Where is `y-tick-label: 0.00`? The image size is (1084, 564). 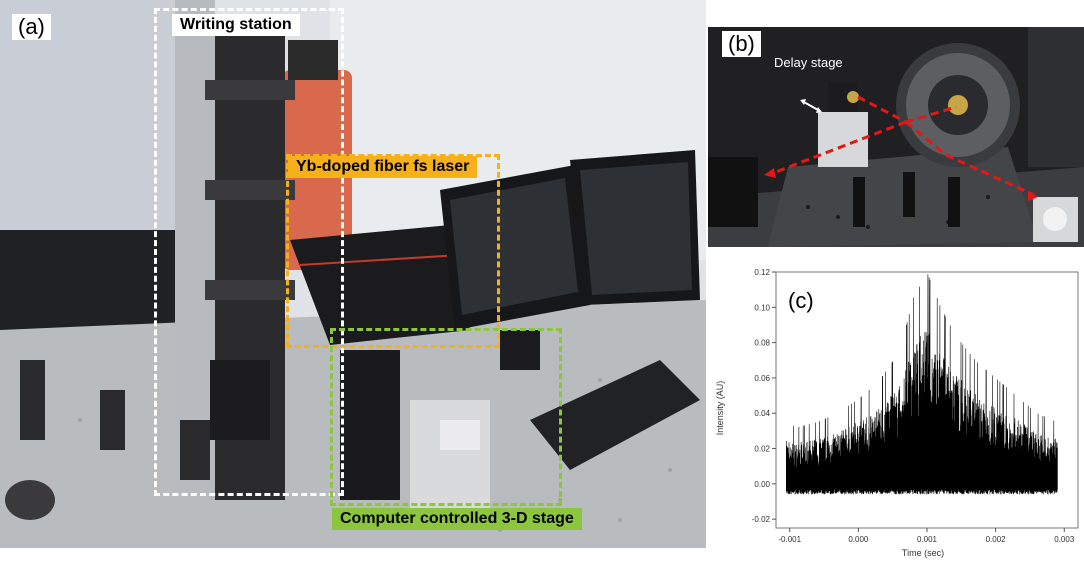 y-tick-label: 0.00 is located at coordinates (762, 484).